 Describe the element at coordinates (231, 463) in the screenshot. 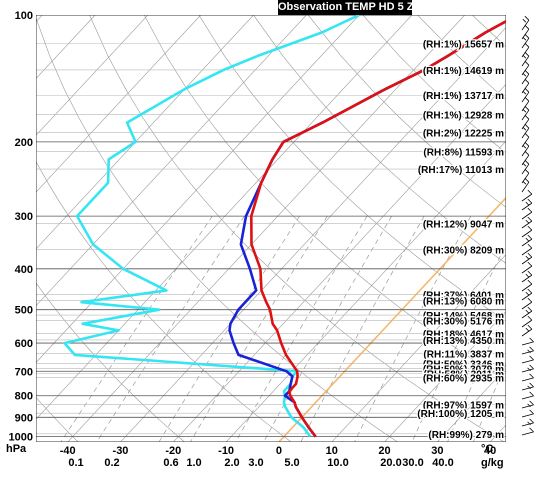

I see `mixing-ratio-tick-label: 2.0` at that location.